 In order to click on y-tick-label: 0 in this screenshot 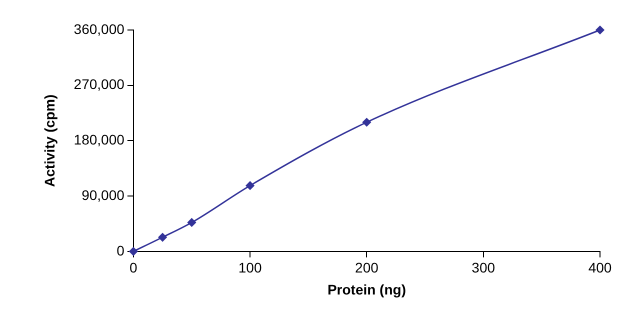, I will do `click(120, 250)`.